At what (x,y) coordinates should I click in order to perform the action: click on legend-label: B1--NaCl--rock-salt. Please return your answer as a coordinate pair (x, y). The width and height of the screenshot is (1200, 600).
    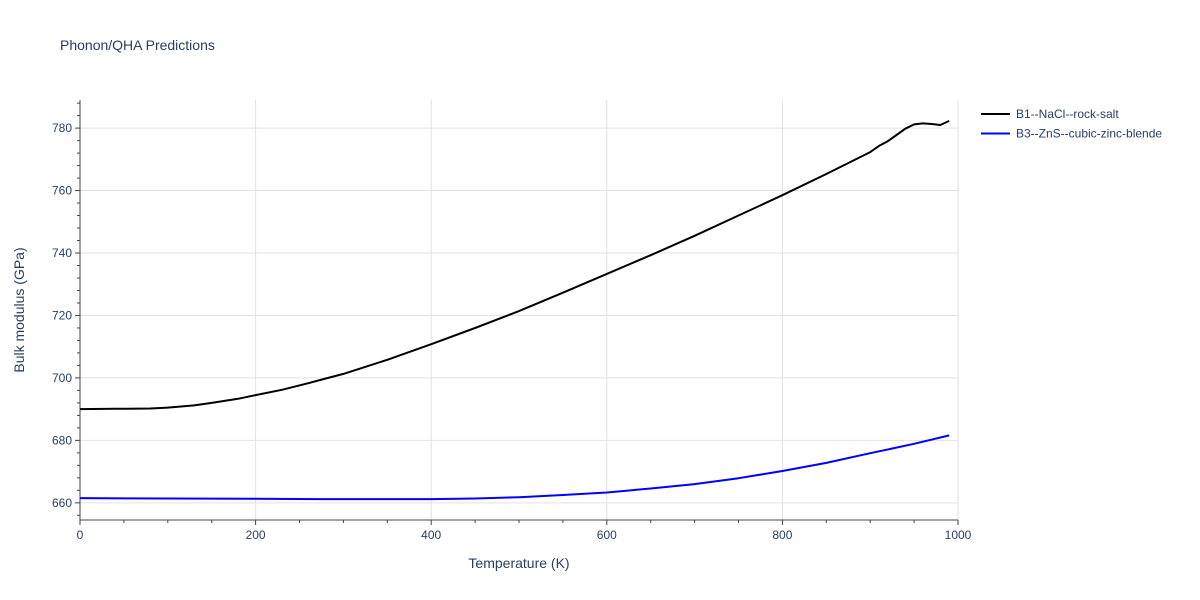
    Looking at the image, I should click on (1067, 114).